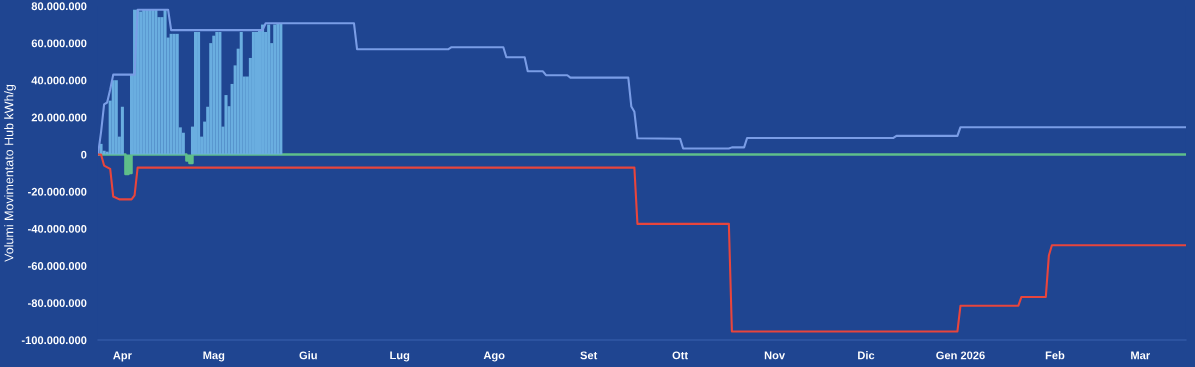 The image size is (1195, 367). Describe the element at coordinates (1055, 355) in the screenshot. I see `x-tick-label: Feb` at that location.